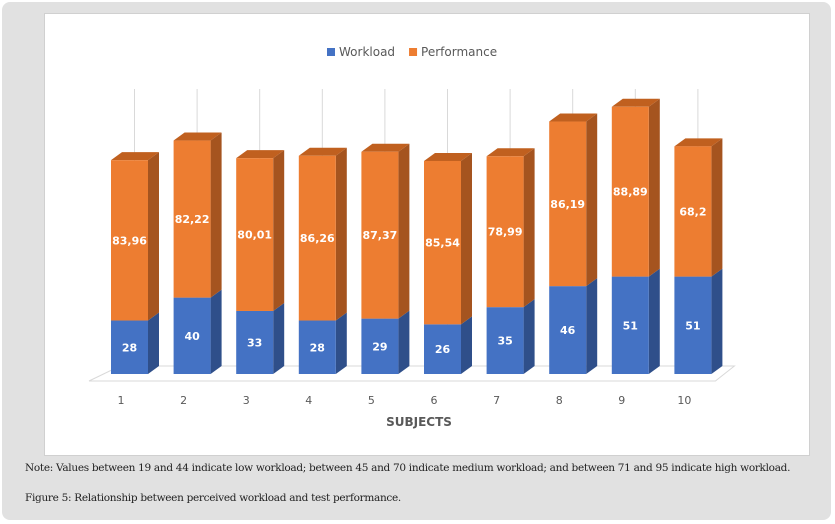 Image resolution: width=835 pixels, height=524 pixels. Describe the element at coordinates (246, 400) in the screenshot. I see `x-tick-label: 3` at that location.